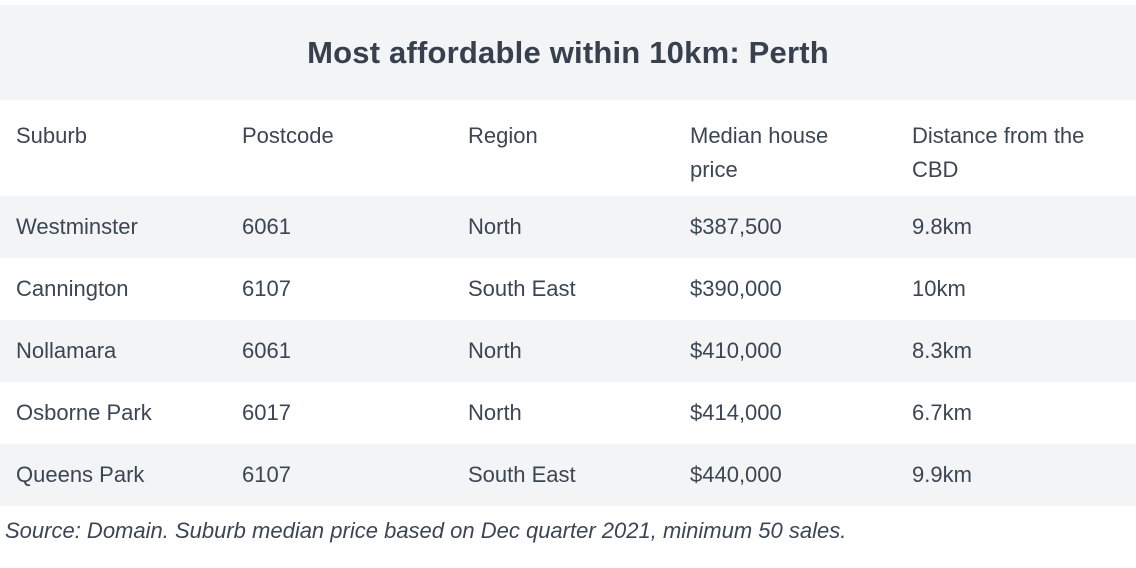  What do you see at coordinates (736, 350) in the screenshot?
I see `cell-median-price: $410,000` at bounding box center [736, 350].